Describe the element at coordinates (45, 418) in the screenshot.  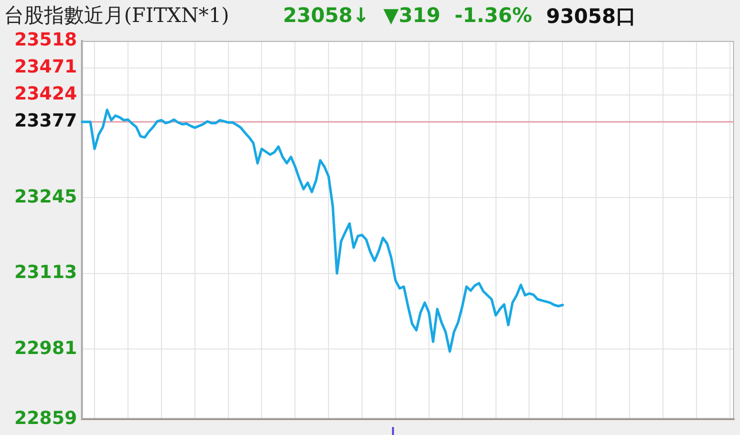
I see `y-tick-label: 22859` at that location.